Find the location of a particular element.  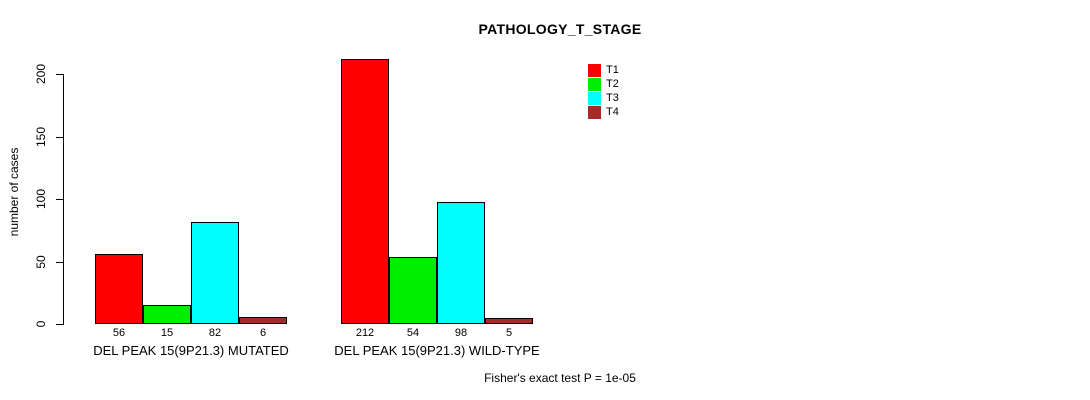

bar-value-label: 98 is located at coordinates (461, 333).